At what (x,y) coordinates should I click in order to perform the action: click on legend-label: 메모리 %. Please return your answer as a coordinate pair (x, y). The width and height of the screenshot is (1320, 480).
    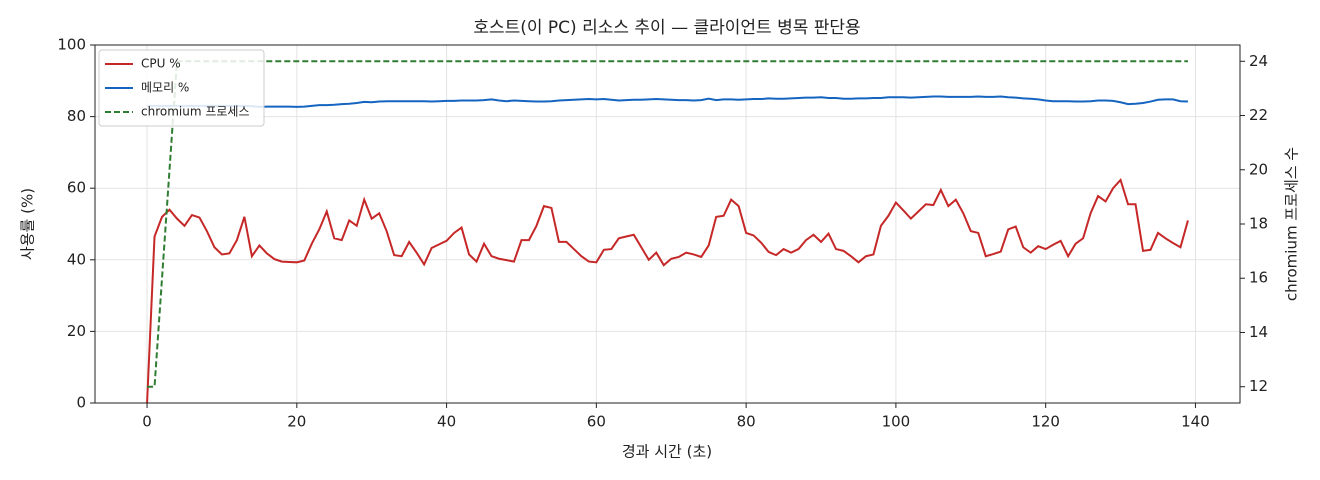
    Looking at the image, I should click on (165, 88).